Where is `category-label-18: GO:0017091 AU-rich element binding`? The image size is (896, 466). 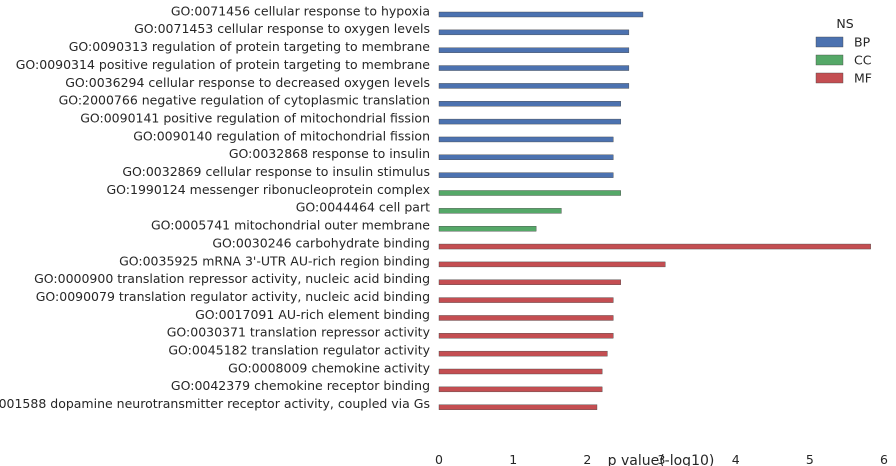
category-label-18: GO:0017091 AU-rich element binding is located at coordinates (312, 314).